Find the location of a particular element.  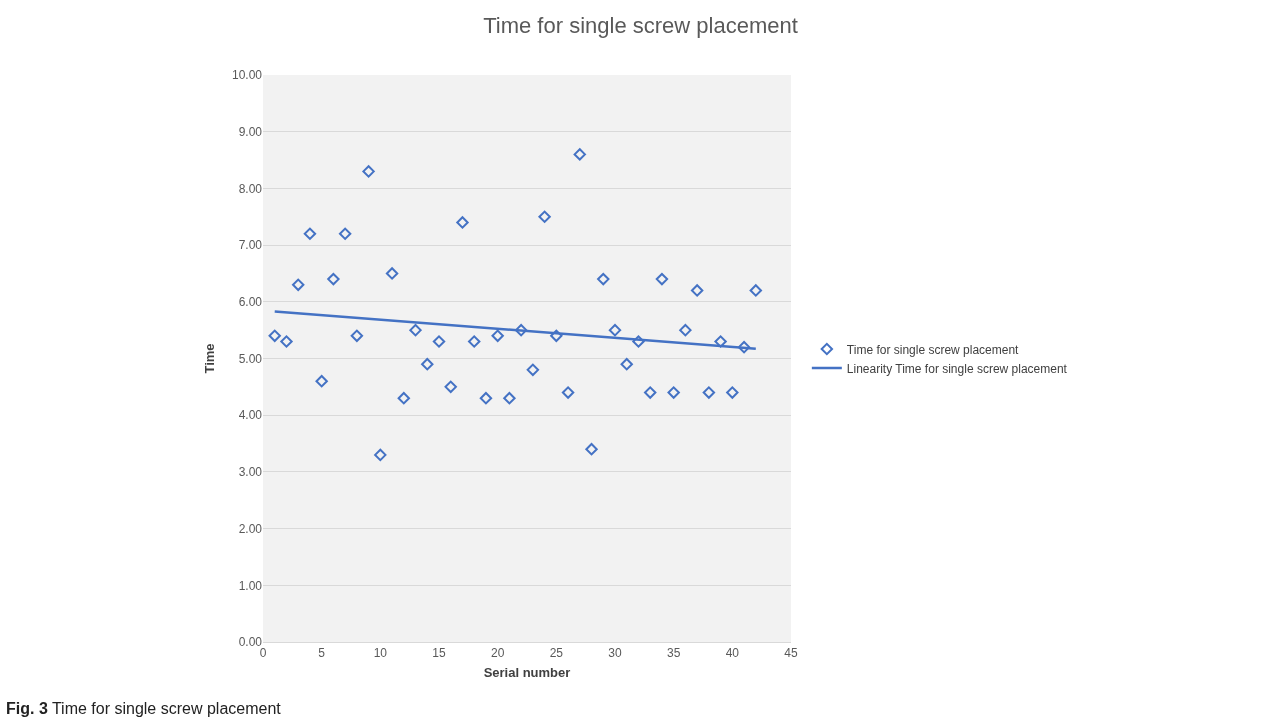

x-tick-label: 20 is located at coordinates (497, 653).